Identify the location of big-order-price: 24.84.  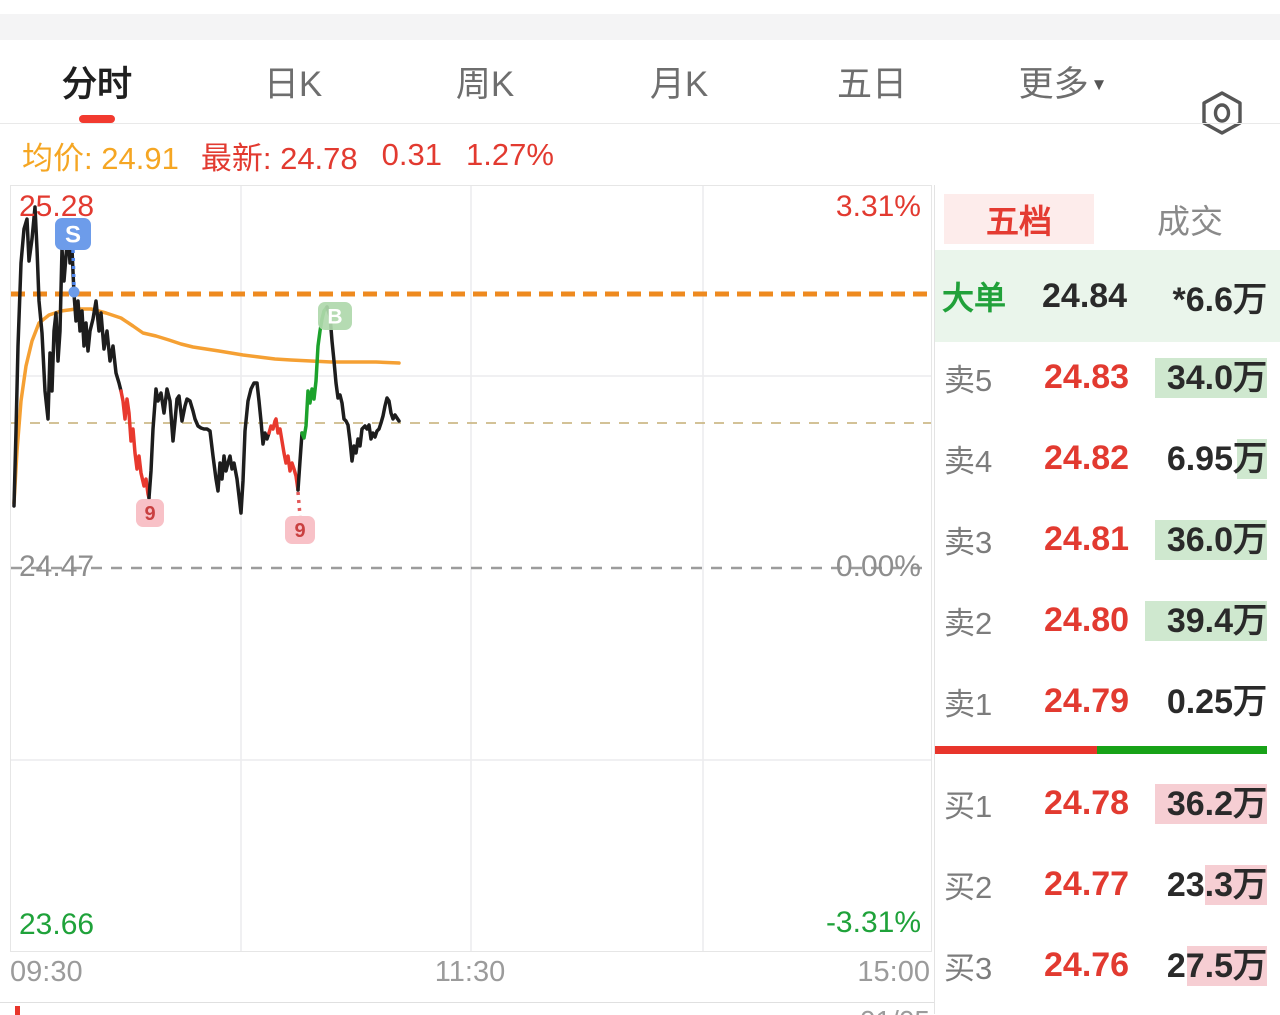
(1085, 295).